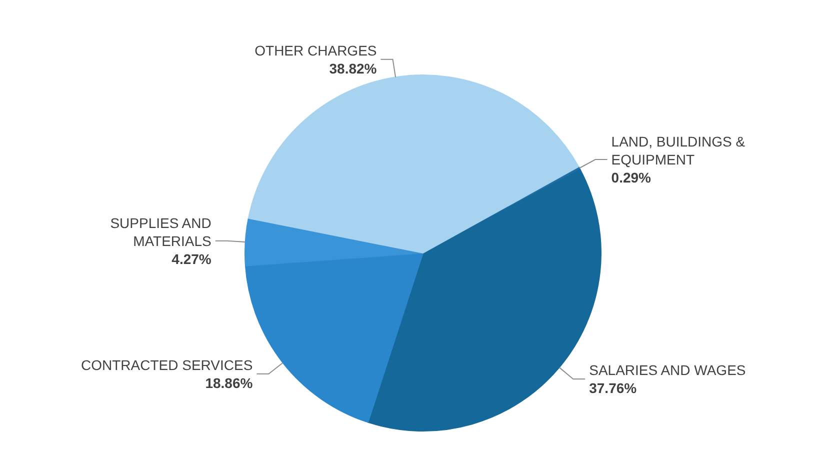 This screenshot has height=462, width=833. What do you see at coordinates (161, 231) in the screenshot?
I see `slice-label: SUPPLIES AND MATERIALS` at bounding box center [161, 231].